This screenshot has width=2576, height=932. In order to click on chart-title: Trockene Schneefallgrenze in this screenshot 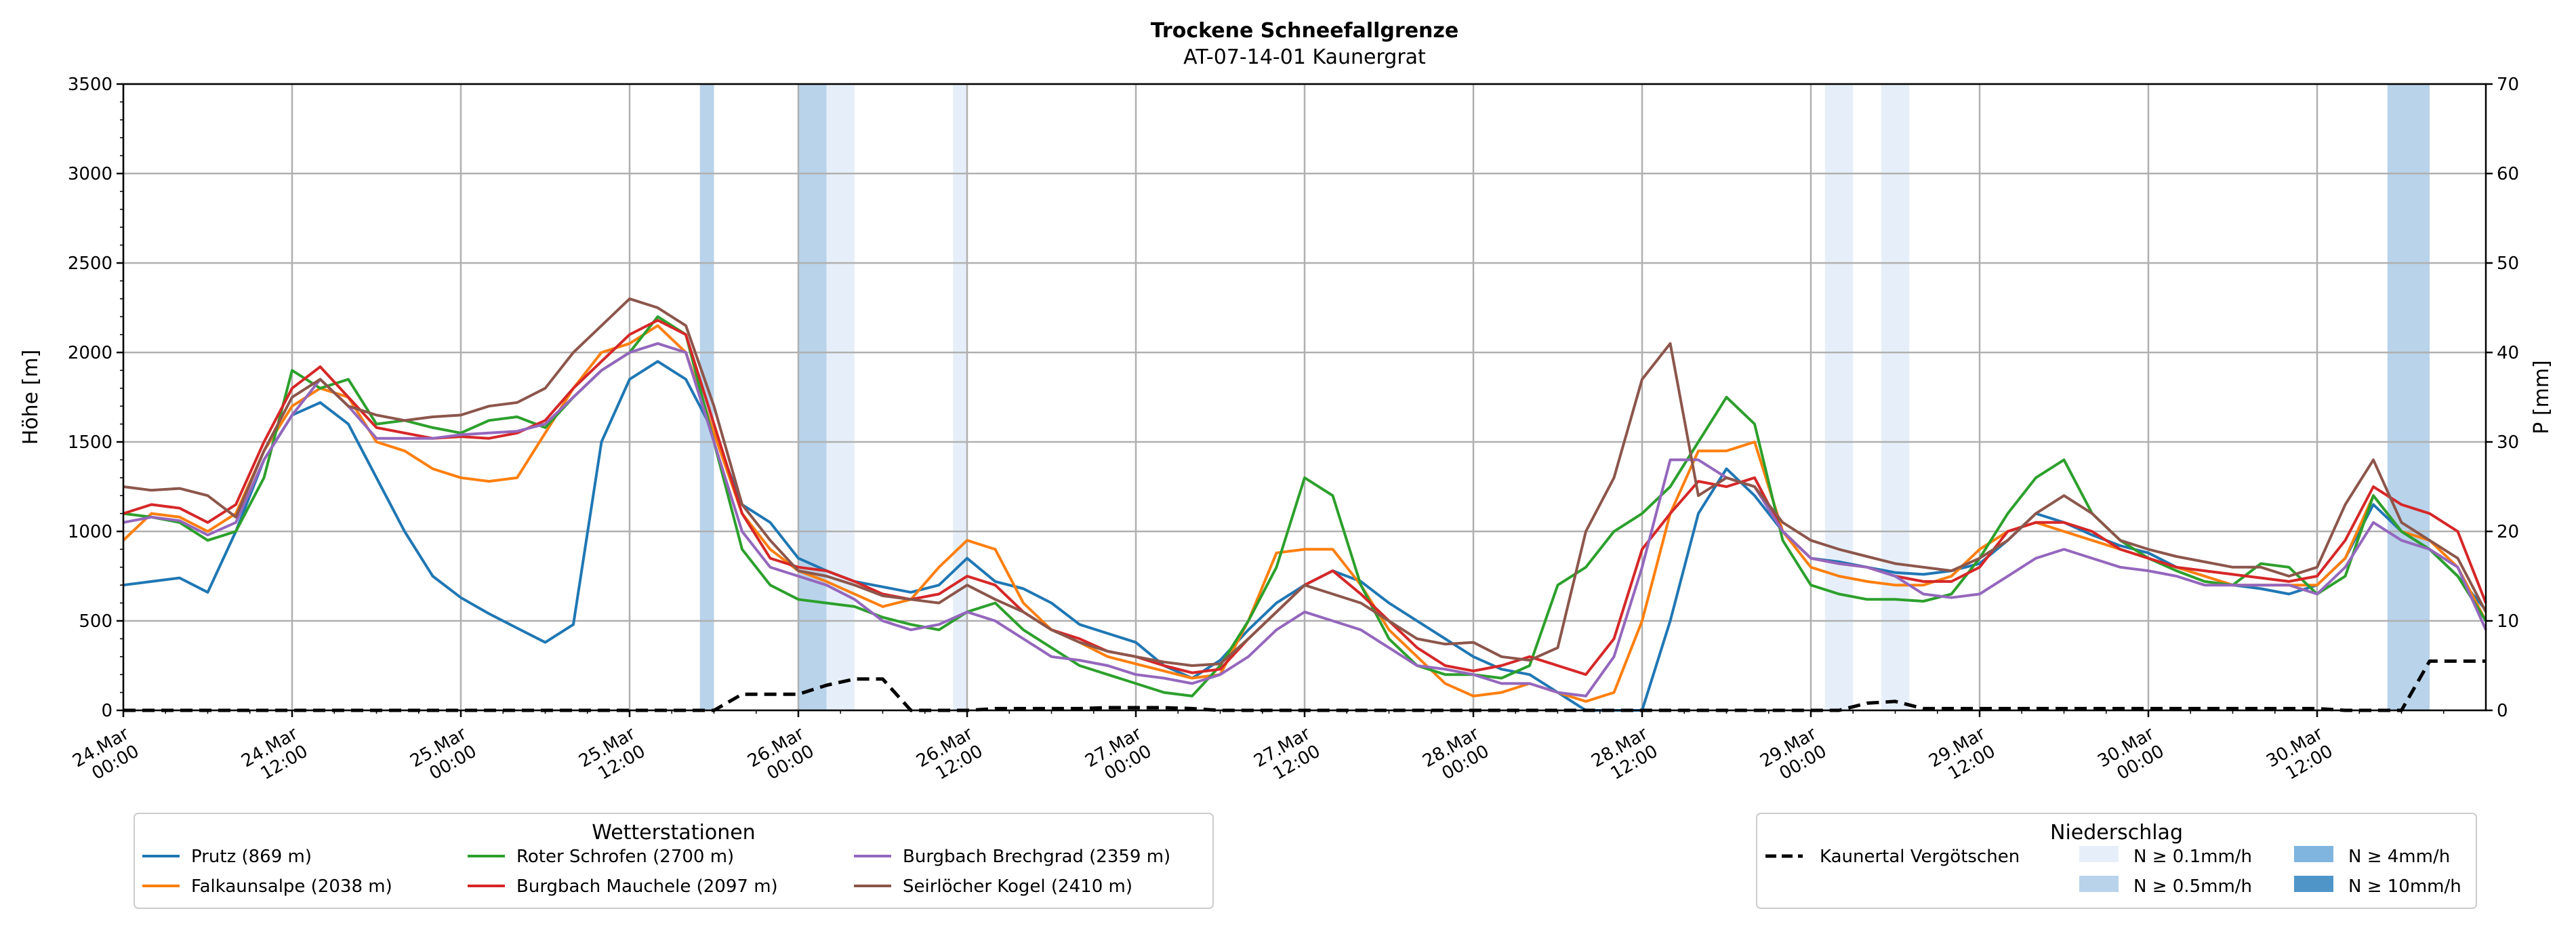, I will do `click(1305, 31)`.